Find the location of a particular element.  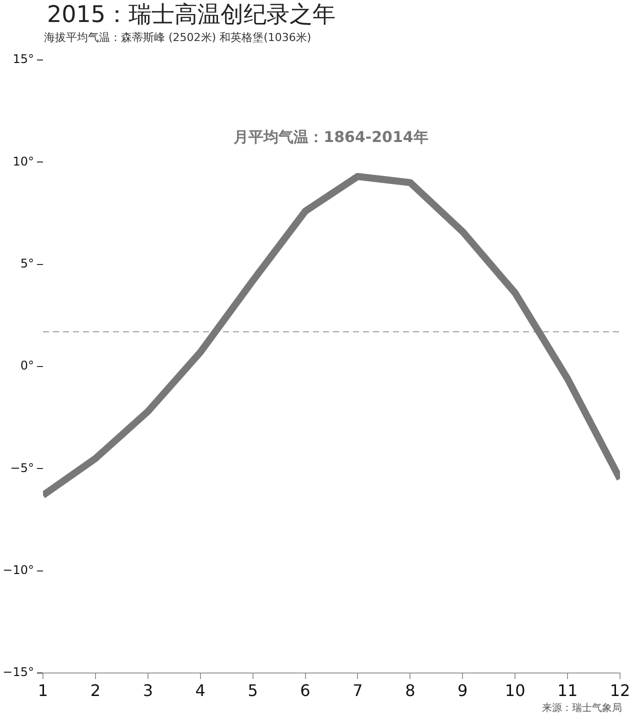

x-tick-label: 6 is located at coordinates (305, 690).